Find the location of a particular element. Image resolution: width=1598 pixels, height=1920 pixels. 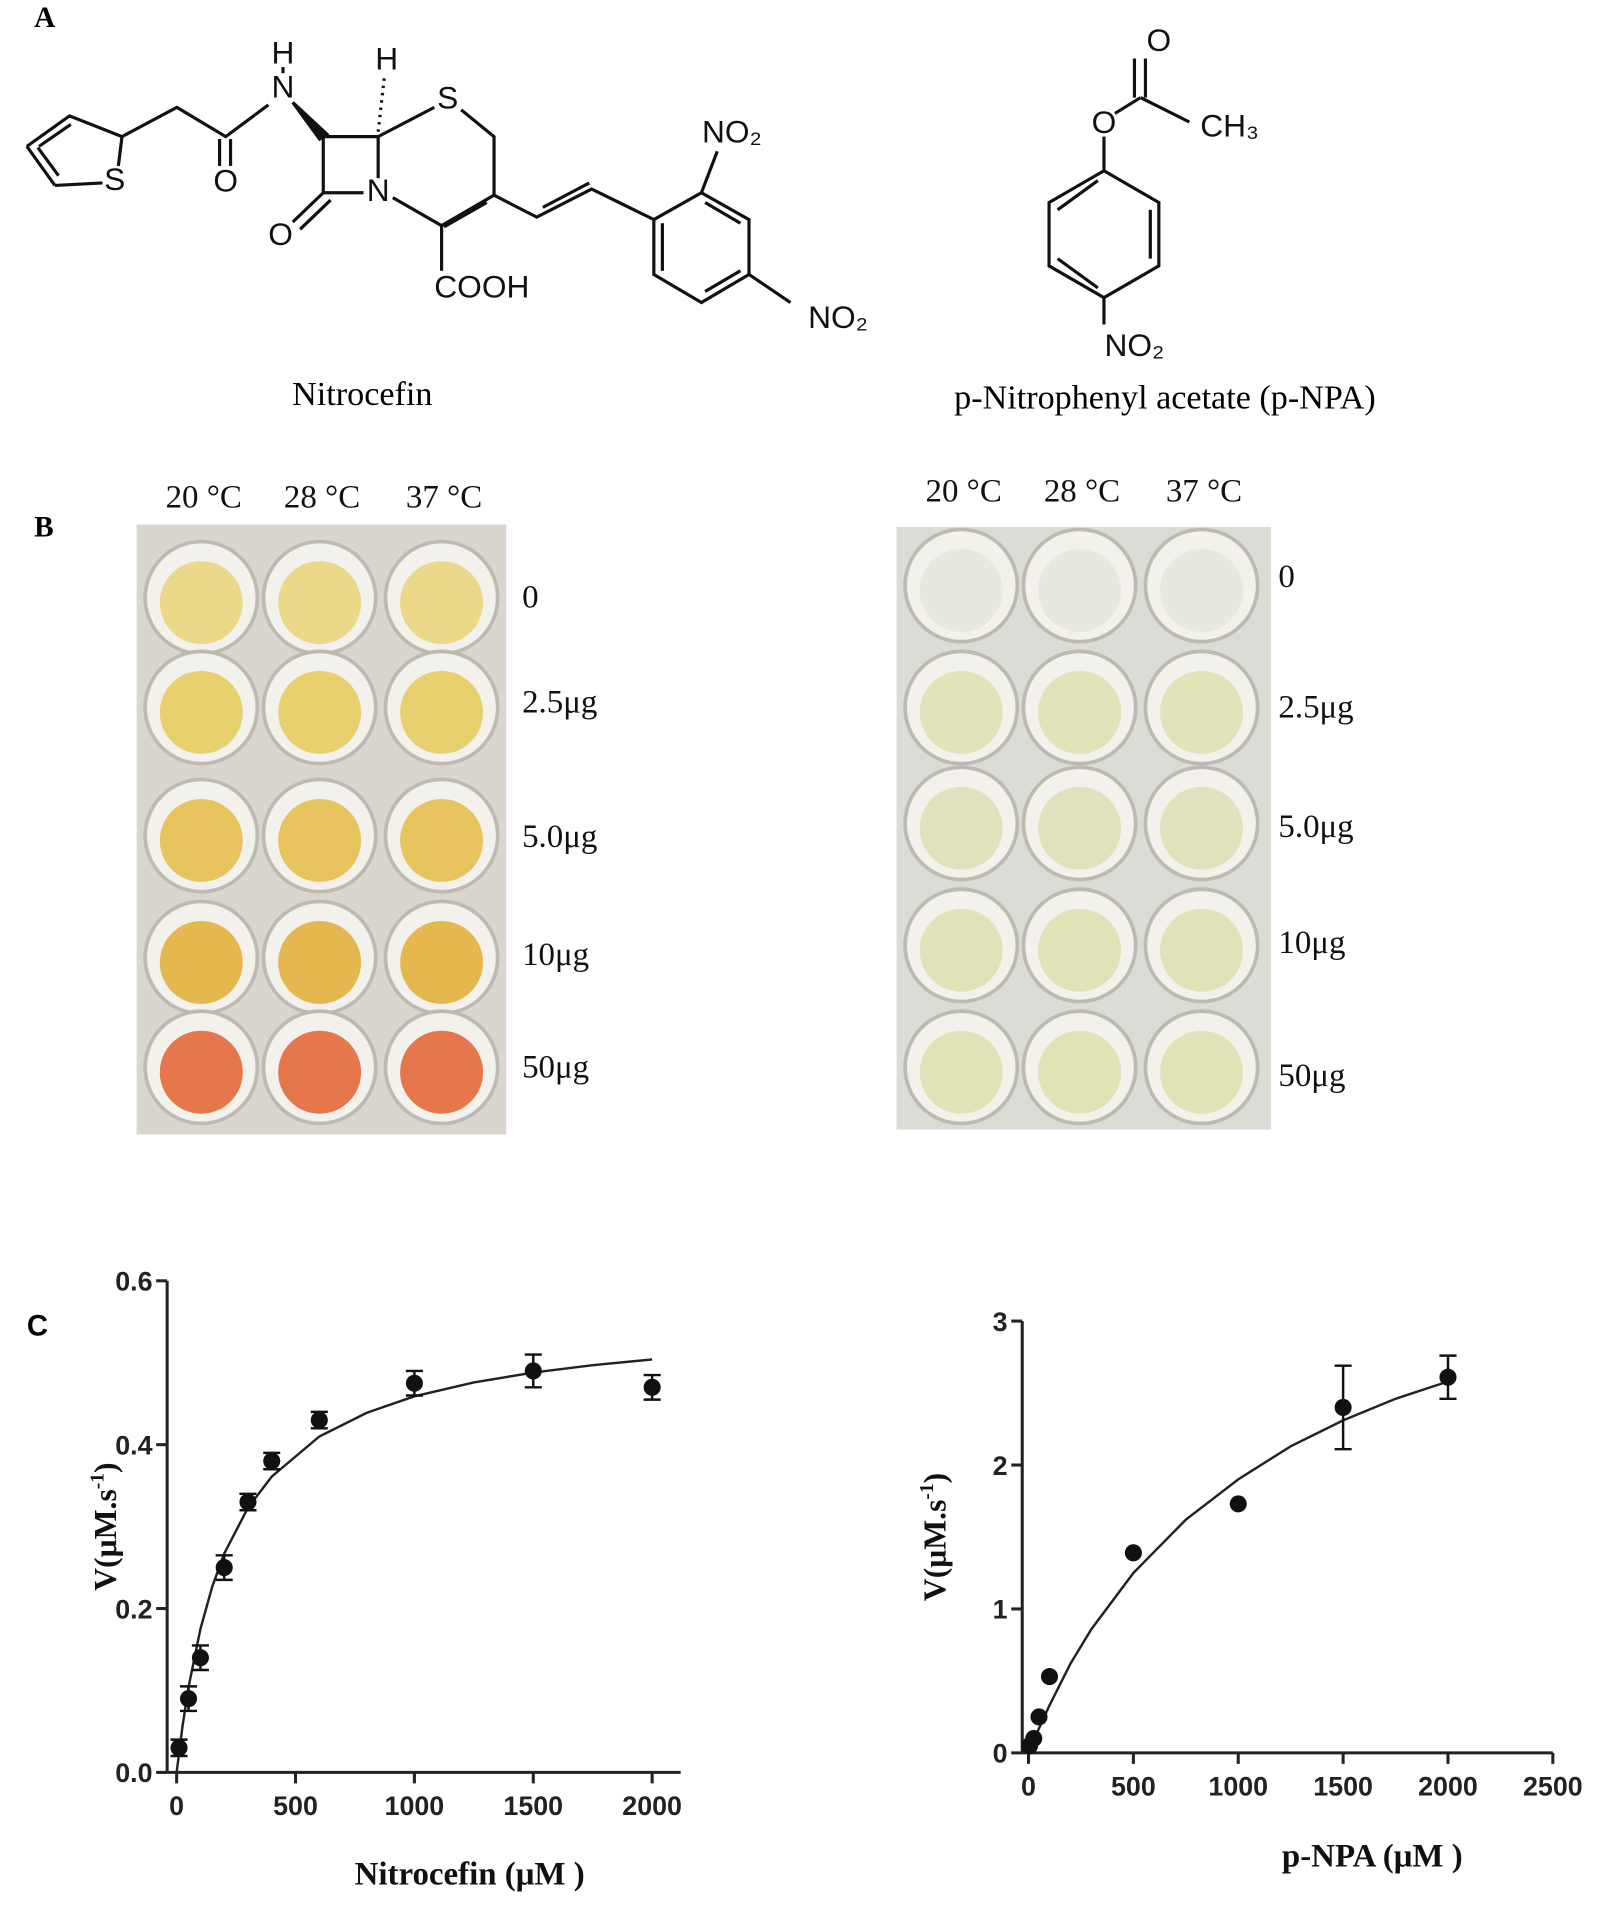

y-tick-label: 2 is located at coordinates (1000, 1466).